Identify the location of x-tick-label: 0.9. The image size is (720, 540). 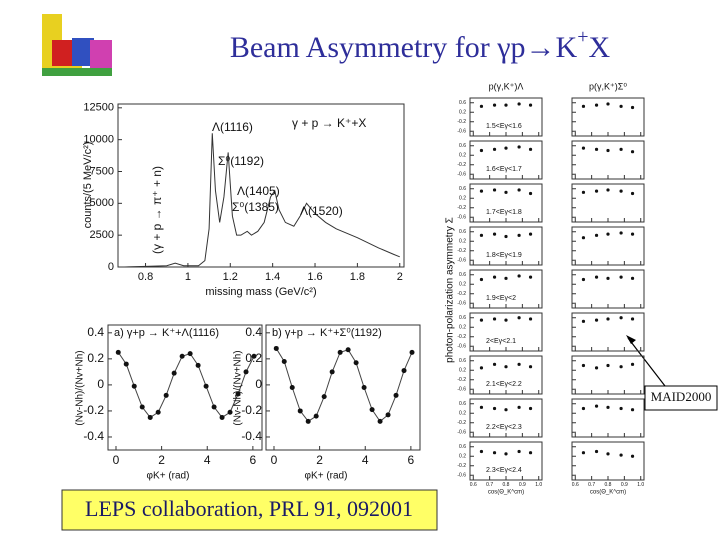
(522, 485).